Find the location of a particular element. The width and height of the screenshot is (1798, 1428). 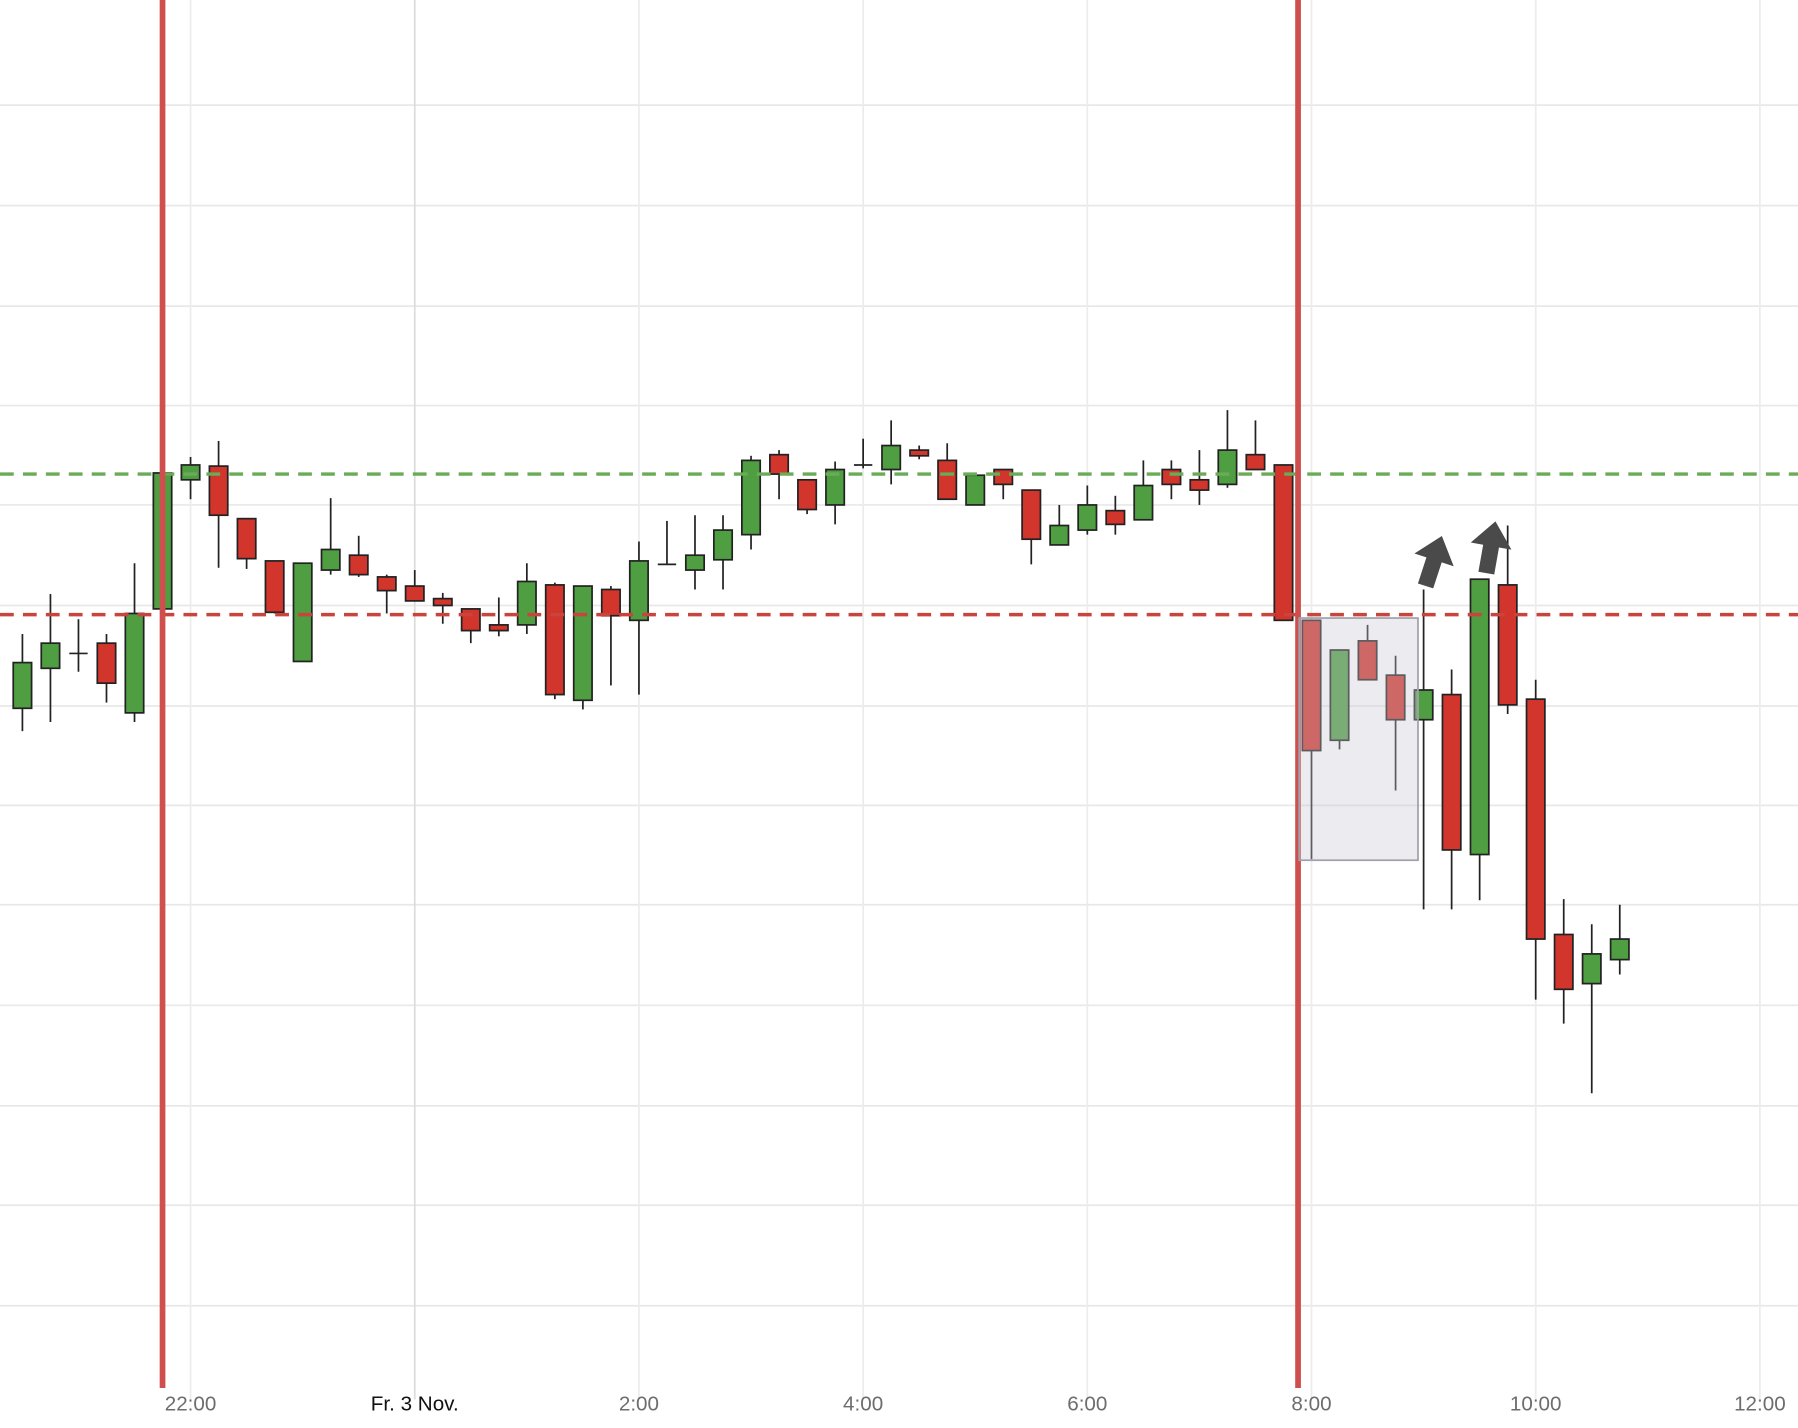

range-box is located at coordinates (1358, 739).